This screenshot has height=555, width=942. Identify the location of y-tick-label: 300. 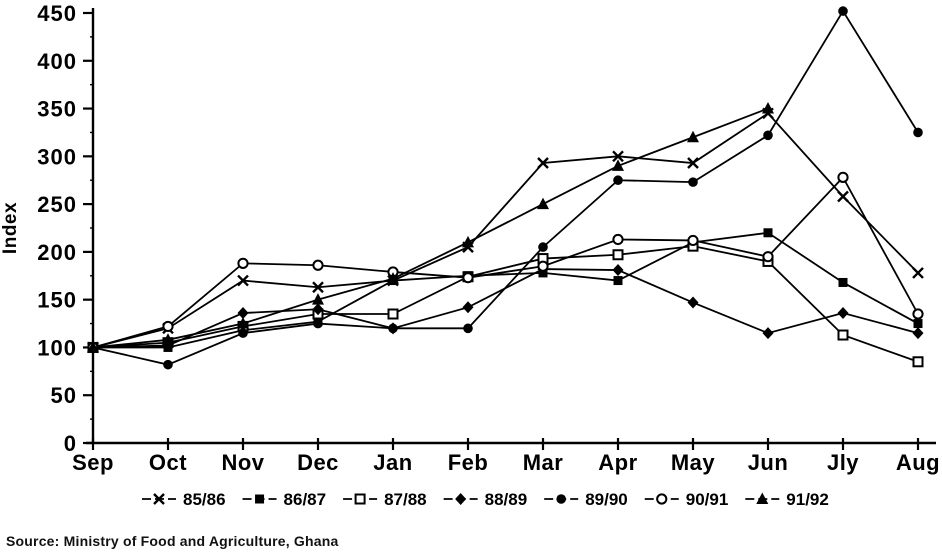
(57, 156).